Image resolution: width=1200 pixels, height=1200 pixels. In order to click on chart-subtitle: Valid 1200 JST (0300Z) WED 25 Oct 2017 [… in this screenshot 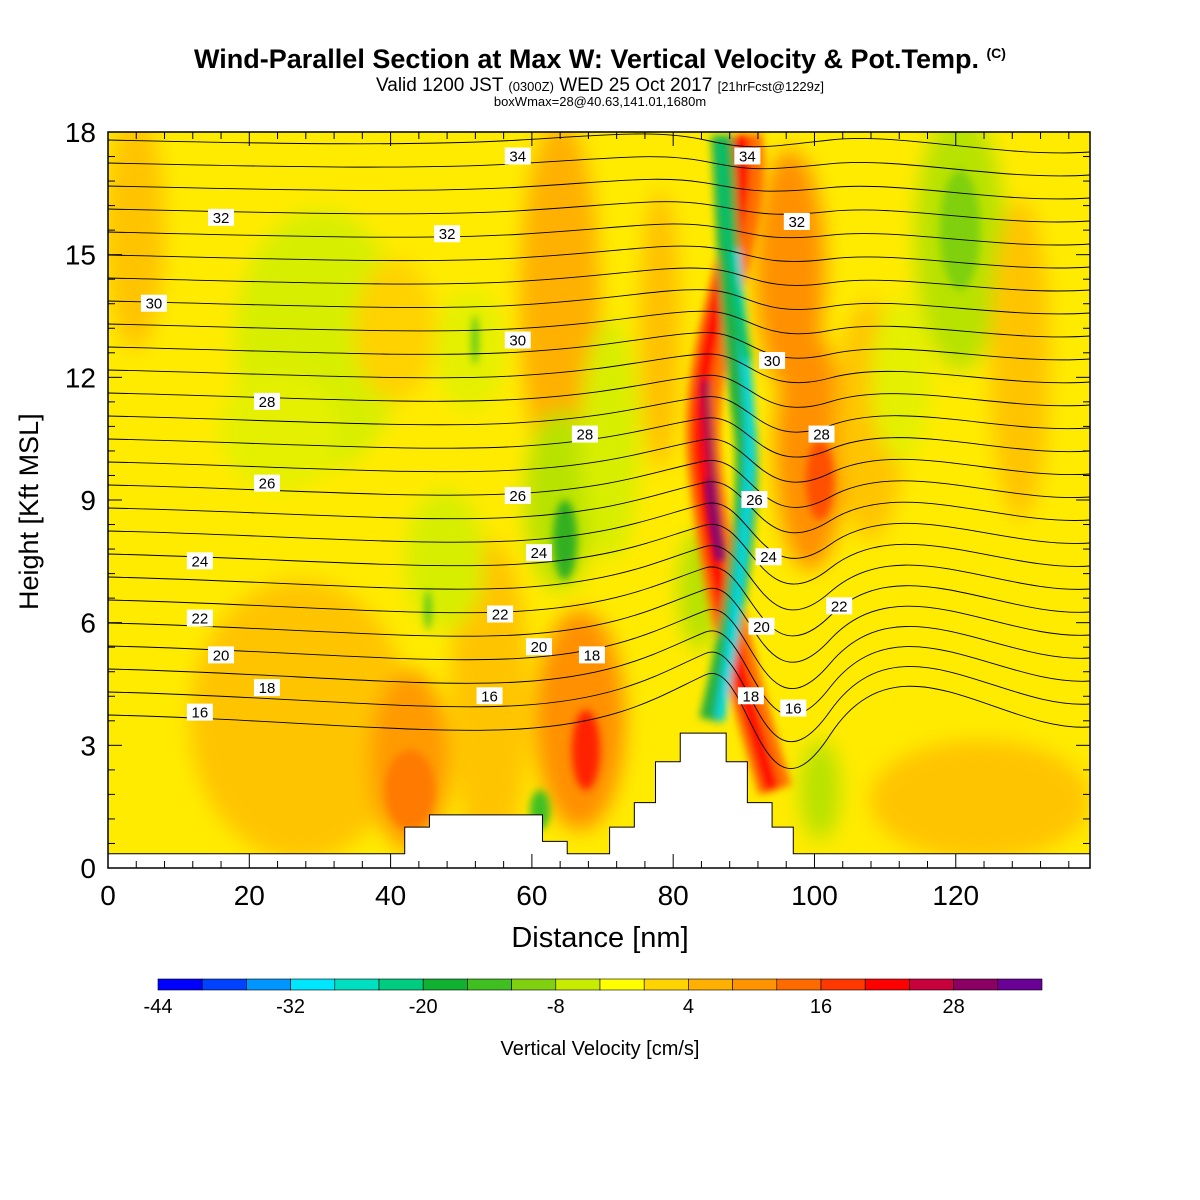, I will do `click(600, 85)`.